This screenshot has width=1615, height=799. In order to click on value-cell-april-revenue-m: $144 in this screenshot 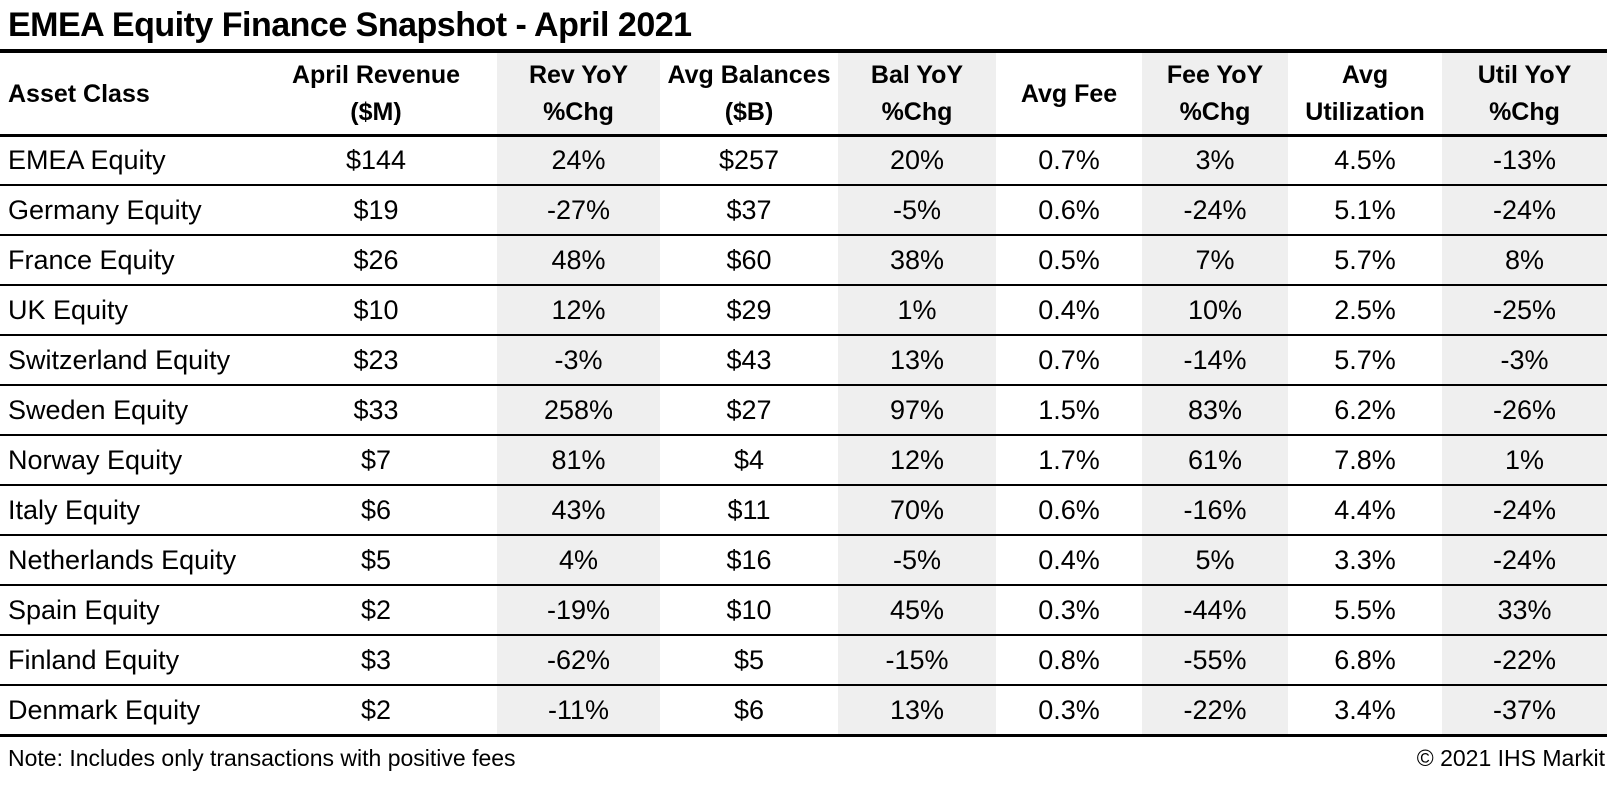, I will do `click(376, 161)`.